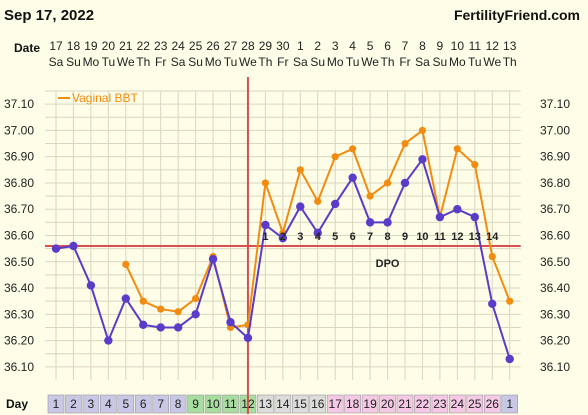  I want to click on cycle-day-number: 8, so click(178, 404).